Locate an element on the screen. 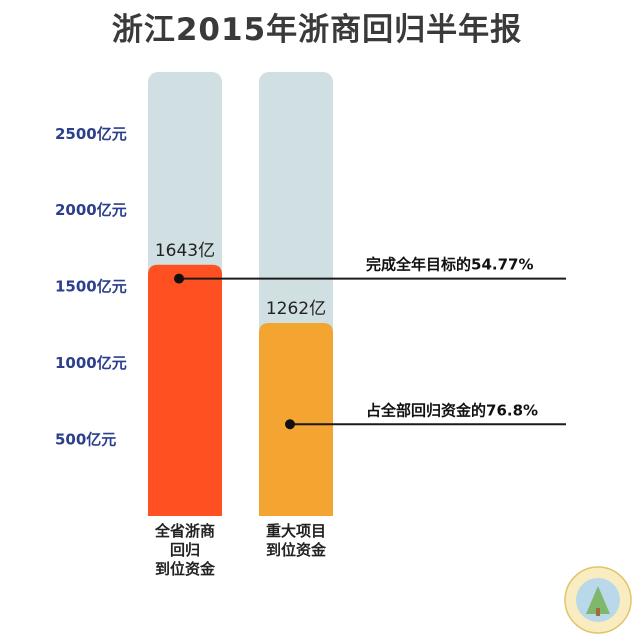 Image resolution: width=634 pixels, height=638 pixels. bar-value-label: 1643亿 is located at coordinates (185, 251).